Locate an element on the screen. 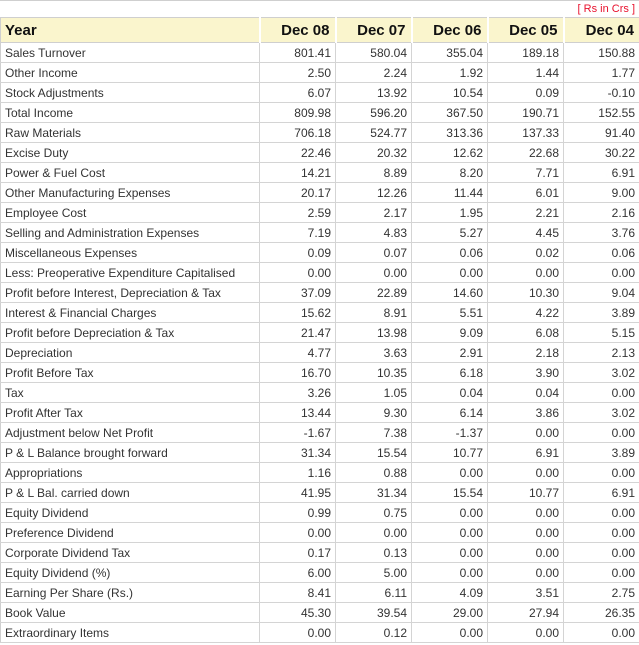 The image size is (639, 645). table-row: Appropriations 1.16 0.88 0.00 0.00 0.00 is located at coordinates (319, 472).